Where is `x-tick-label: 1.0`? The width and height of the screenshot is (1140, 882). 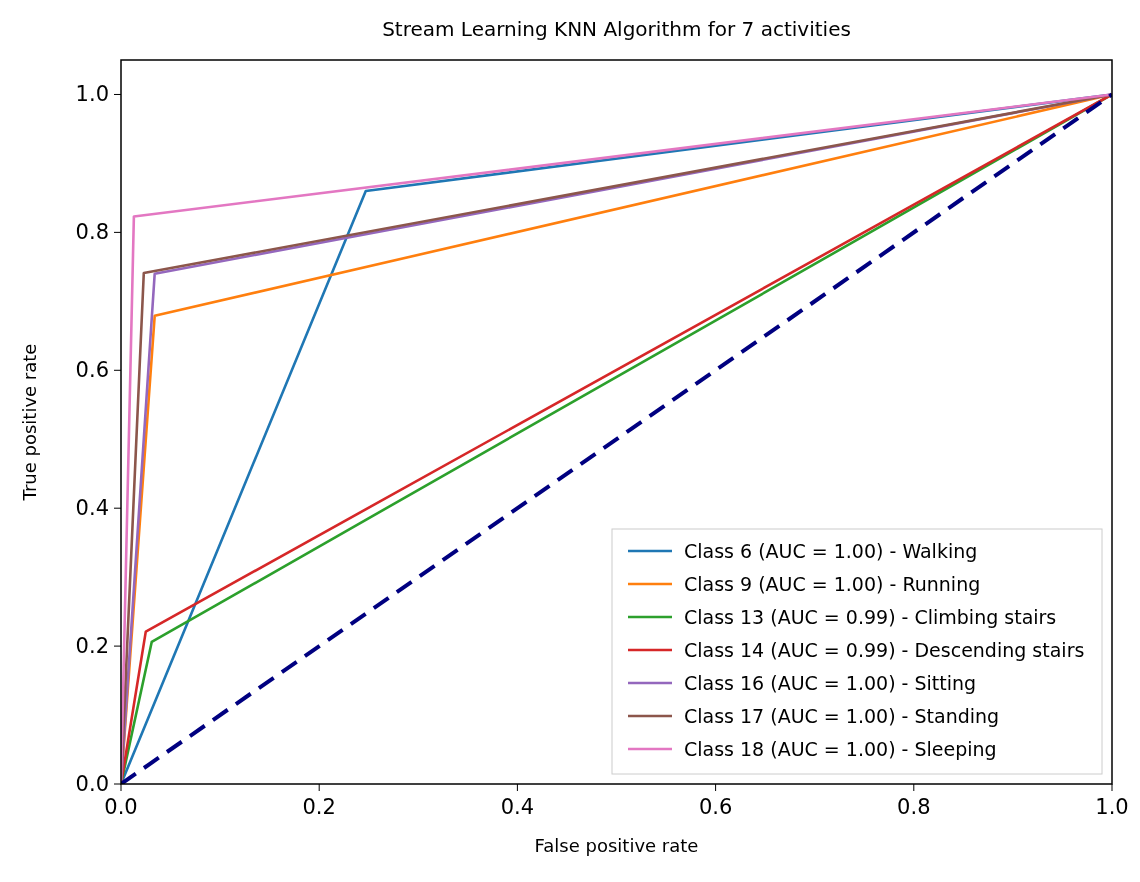
x-tick-label: 1.0 is located at coordinates (1112, 807).